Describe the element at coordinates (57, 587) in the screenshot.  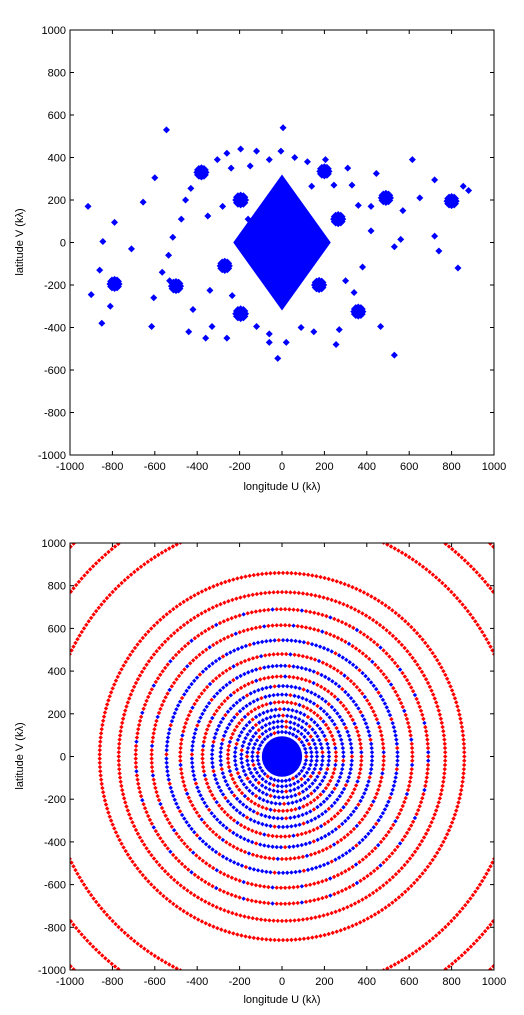
I see `bottom-chart-y-tick-label: 800` at that location.